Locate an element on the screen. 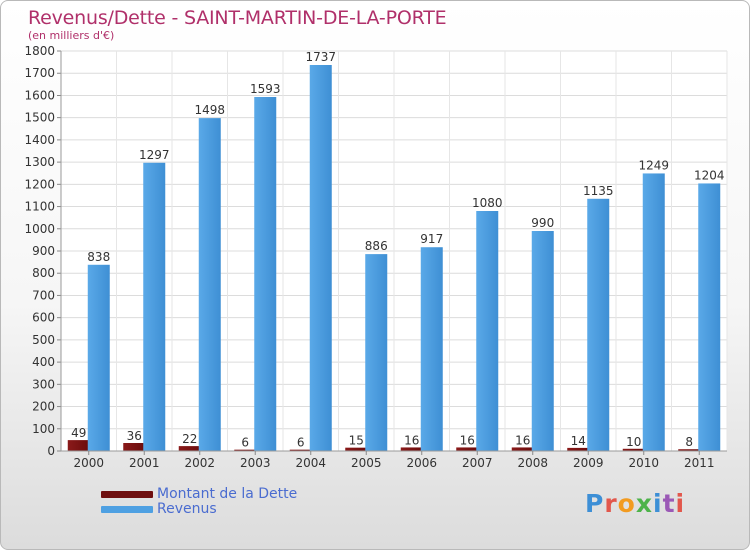 The width and height of the screenshot is (750, 550). chart-subtitle: (en milliers d'€) is located at coordinates (71, 35).